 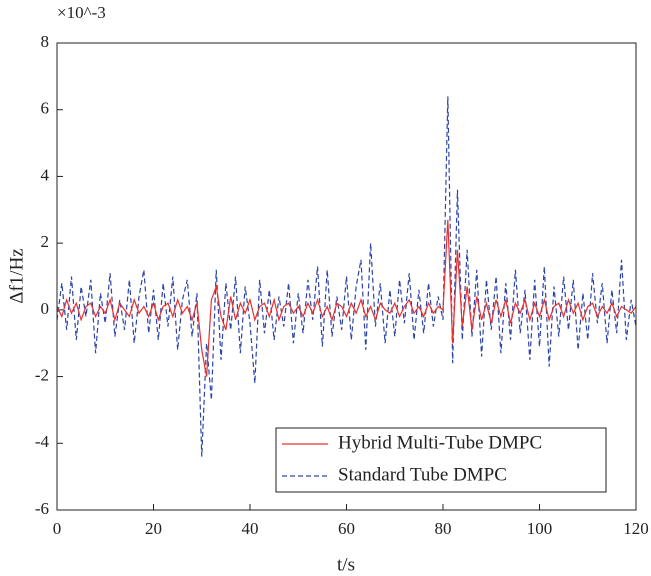 What do you see at coordinates (45, 308) in the screenshot?
I see `y-tick-label: 0` at bounding box center [45, 308].